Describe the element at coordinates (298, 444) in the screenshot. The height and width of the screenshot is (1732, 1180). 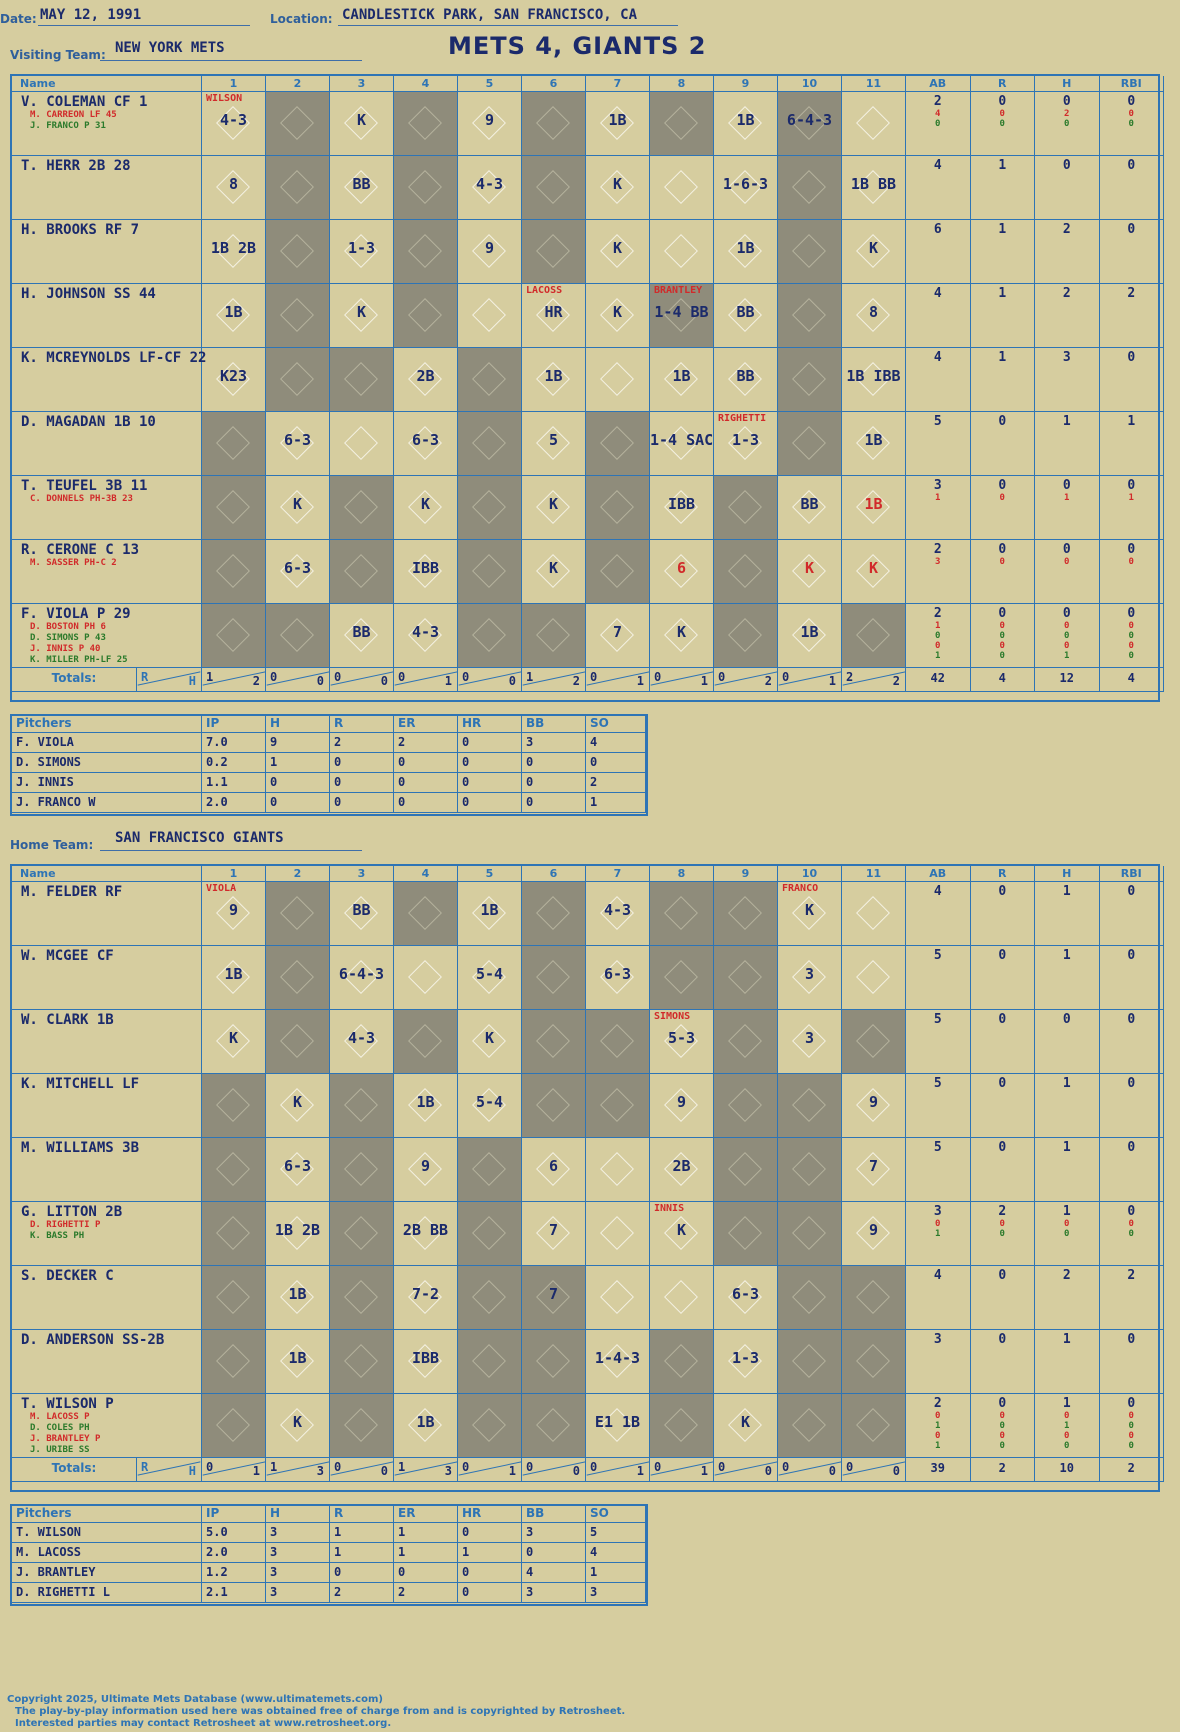
I see `scorecard-cell: 6-3` at that location.